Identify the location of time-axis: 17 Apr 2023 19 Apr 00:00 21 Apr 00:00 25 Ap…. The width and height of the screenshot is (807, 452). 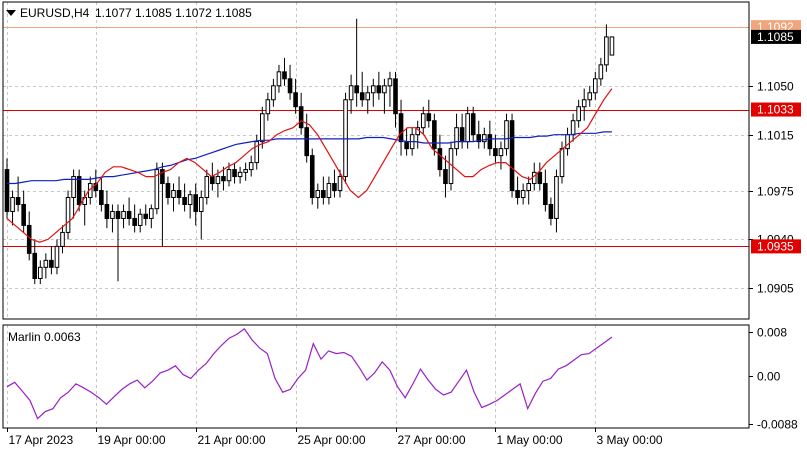
(335, 437).